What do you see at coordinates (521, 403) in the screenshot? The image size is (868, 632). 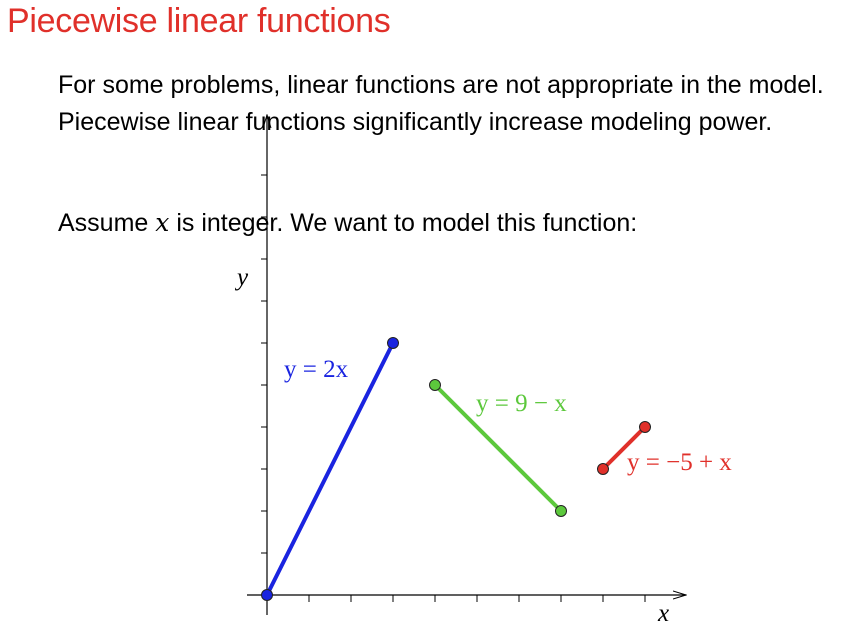 I see `series-label: y = 9 − x` at bounding box center [521, 403].